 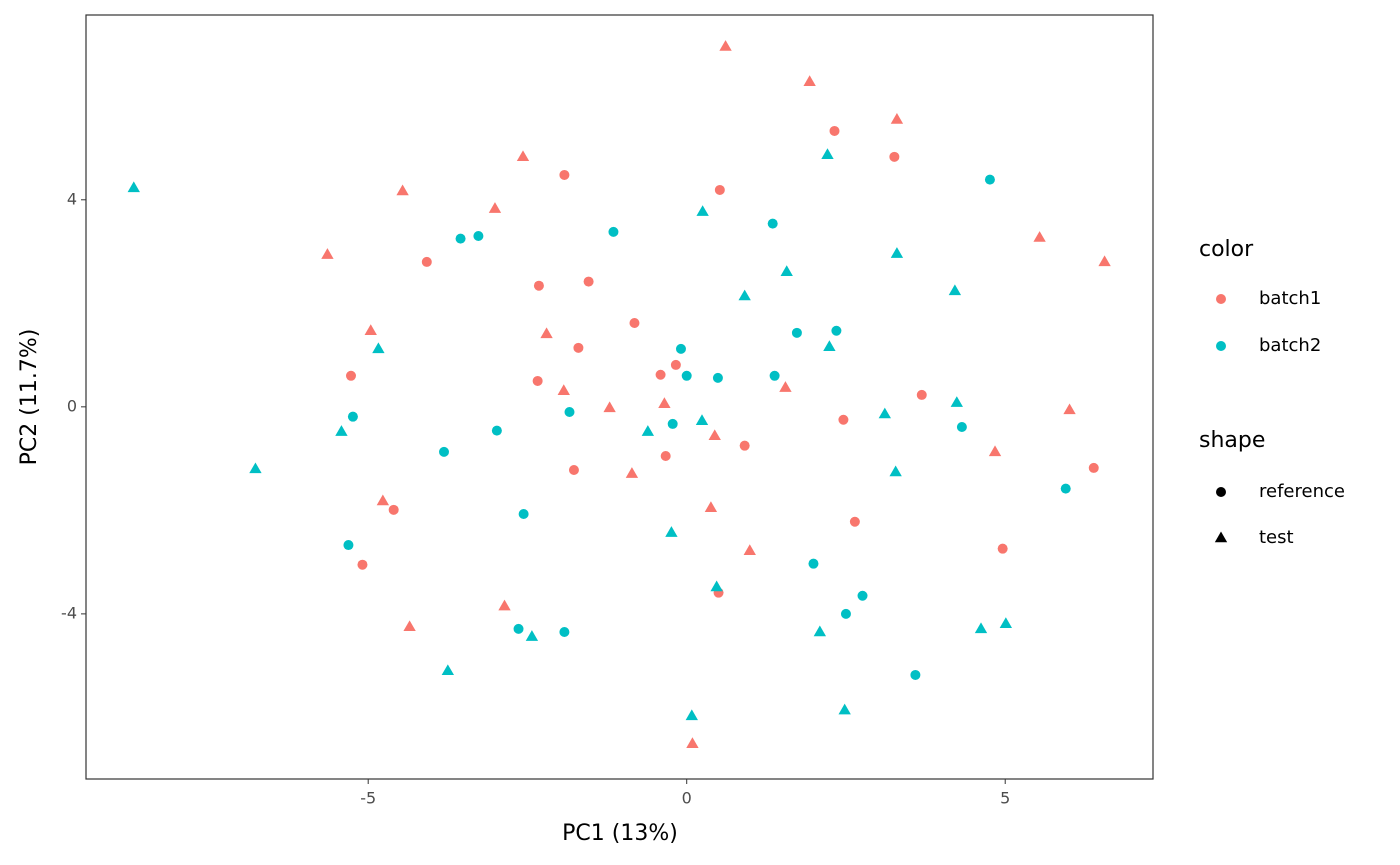 What do you see at coordinates (29, 397) in the screenshot?
I see `y-axis-title: PC2 (11.7%)` at bounding box center [29, 397].